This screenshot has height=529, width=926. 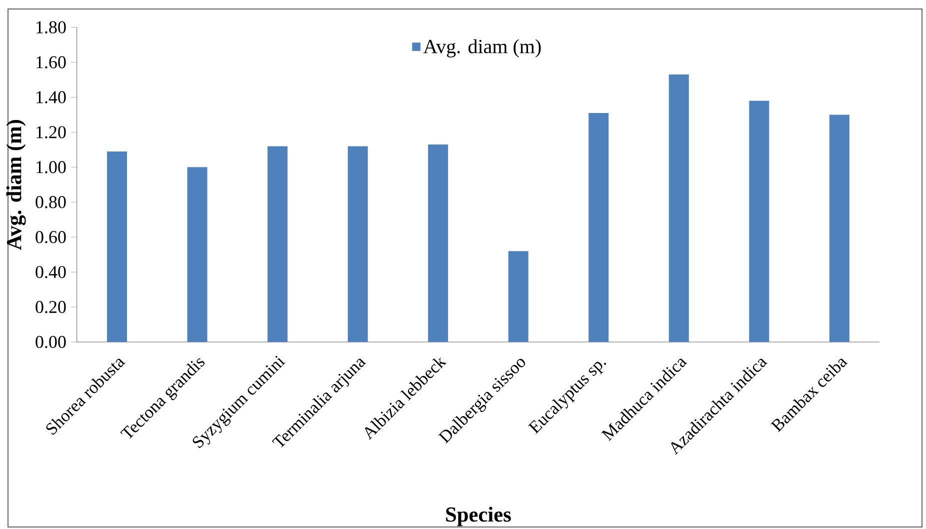 I want to click on x-axis-title: Species, so click(x=478, y=516).